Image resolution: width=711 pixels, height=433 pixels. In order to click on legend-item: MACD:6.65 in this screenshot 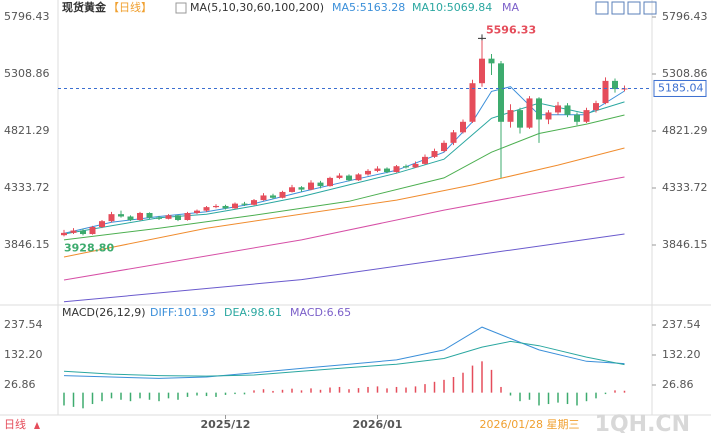, I will do `click(320, 312)`.